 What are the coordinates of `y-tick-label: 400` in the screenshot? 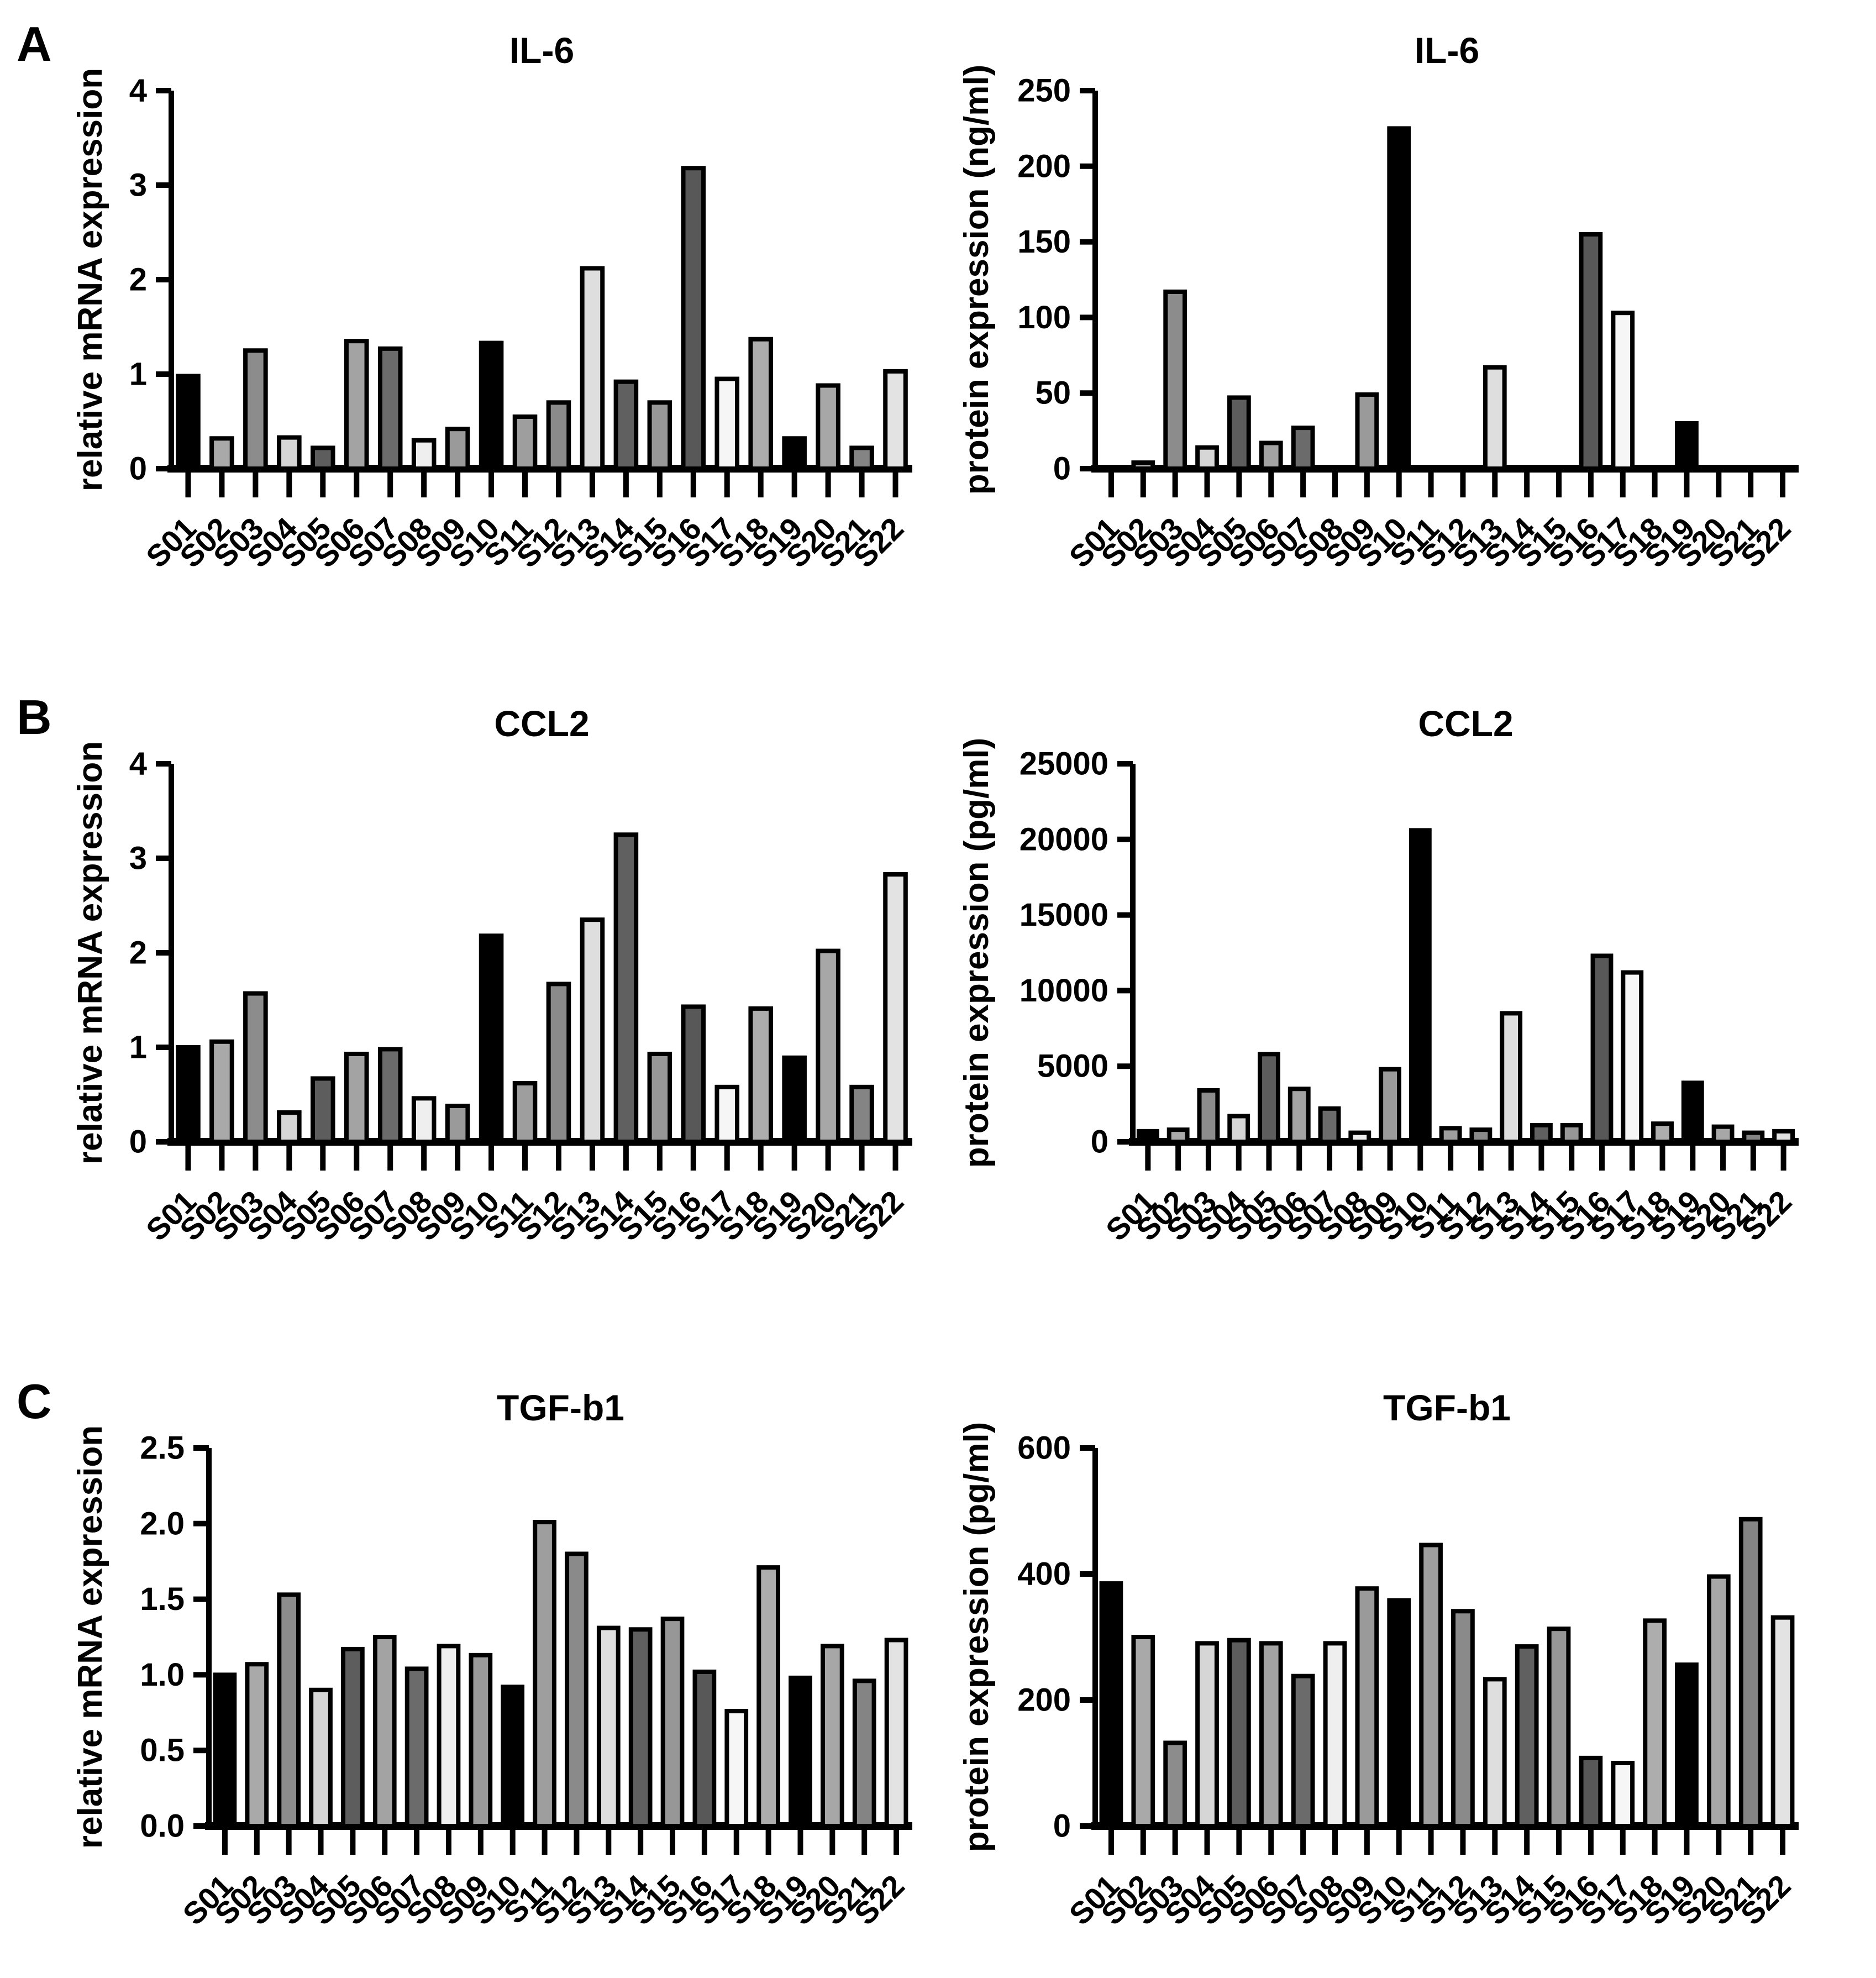 It's located at (1044, 1574).